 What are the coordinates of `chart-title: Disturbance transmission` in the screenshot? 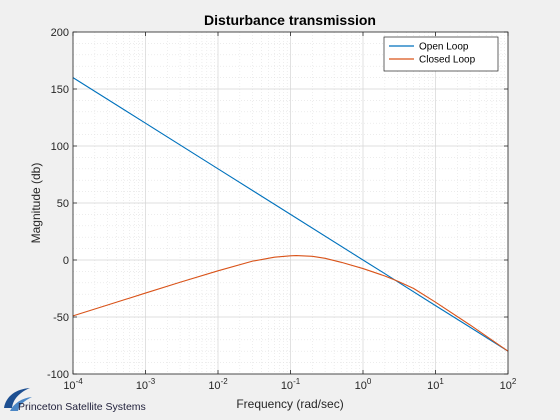 It's located at (290, 20).